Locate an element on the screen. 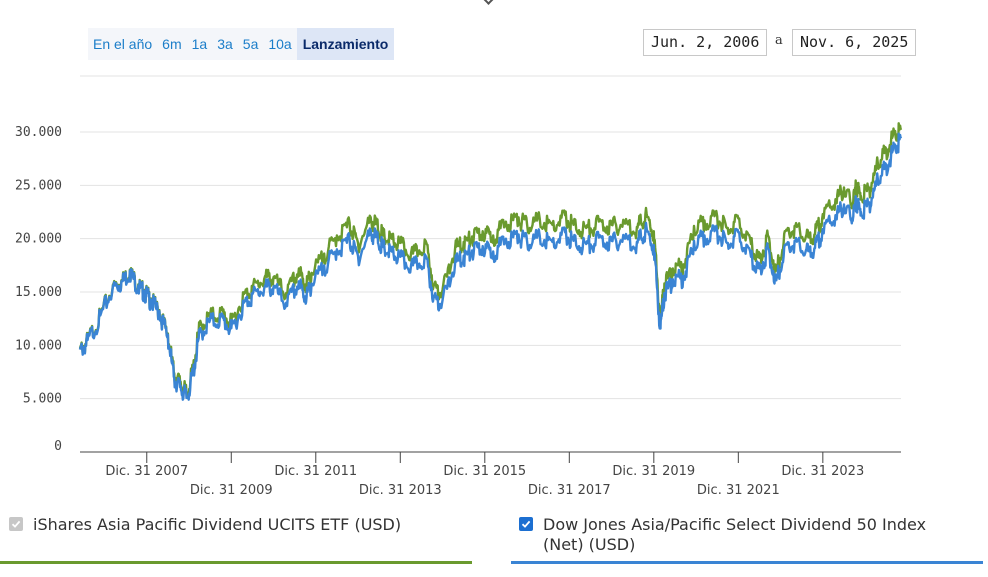 The image size is (988, 577). x-tick-label: Dic. 31 2023 is located at coordinates (822, 471).